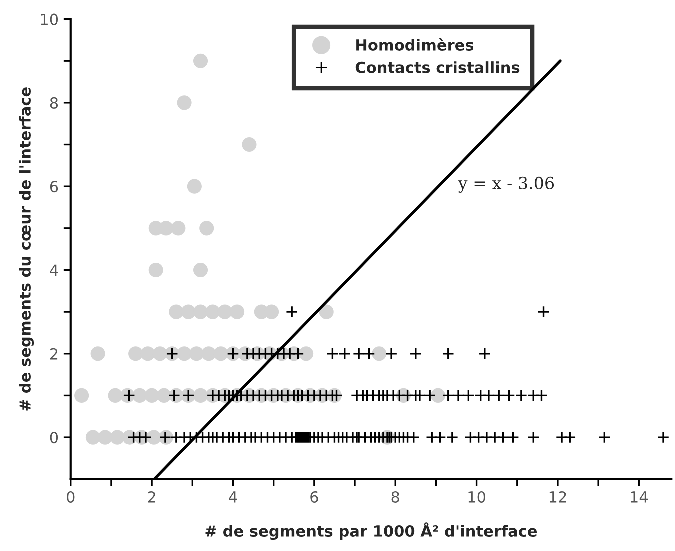 The height and width of the screenshot is (551, 675). I want to click on y-tick-label: 10, so click(49, 20).